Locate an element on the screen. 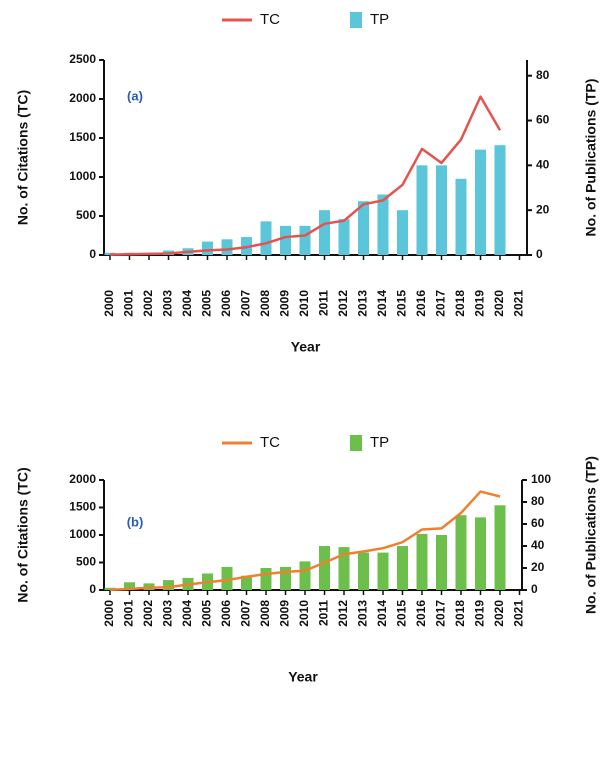 This screenshot has width=608, height=774. y2-axis-title: No. of Publications (TP) is located at coordinates (591, 158).